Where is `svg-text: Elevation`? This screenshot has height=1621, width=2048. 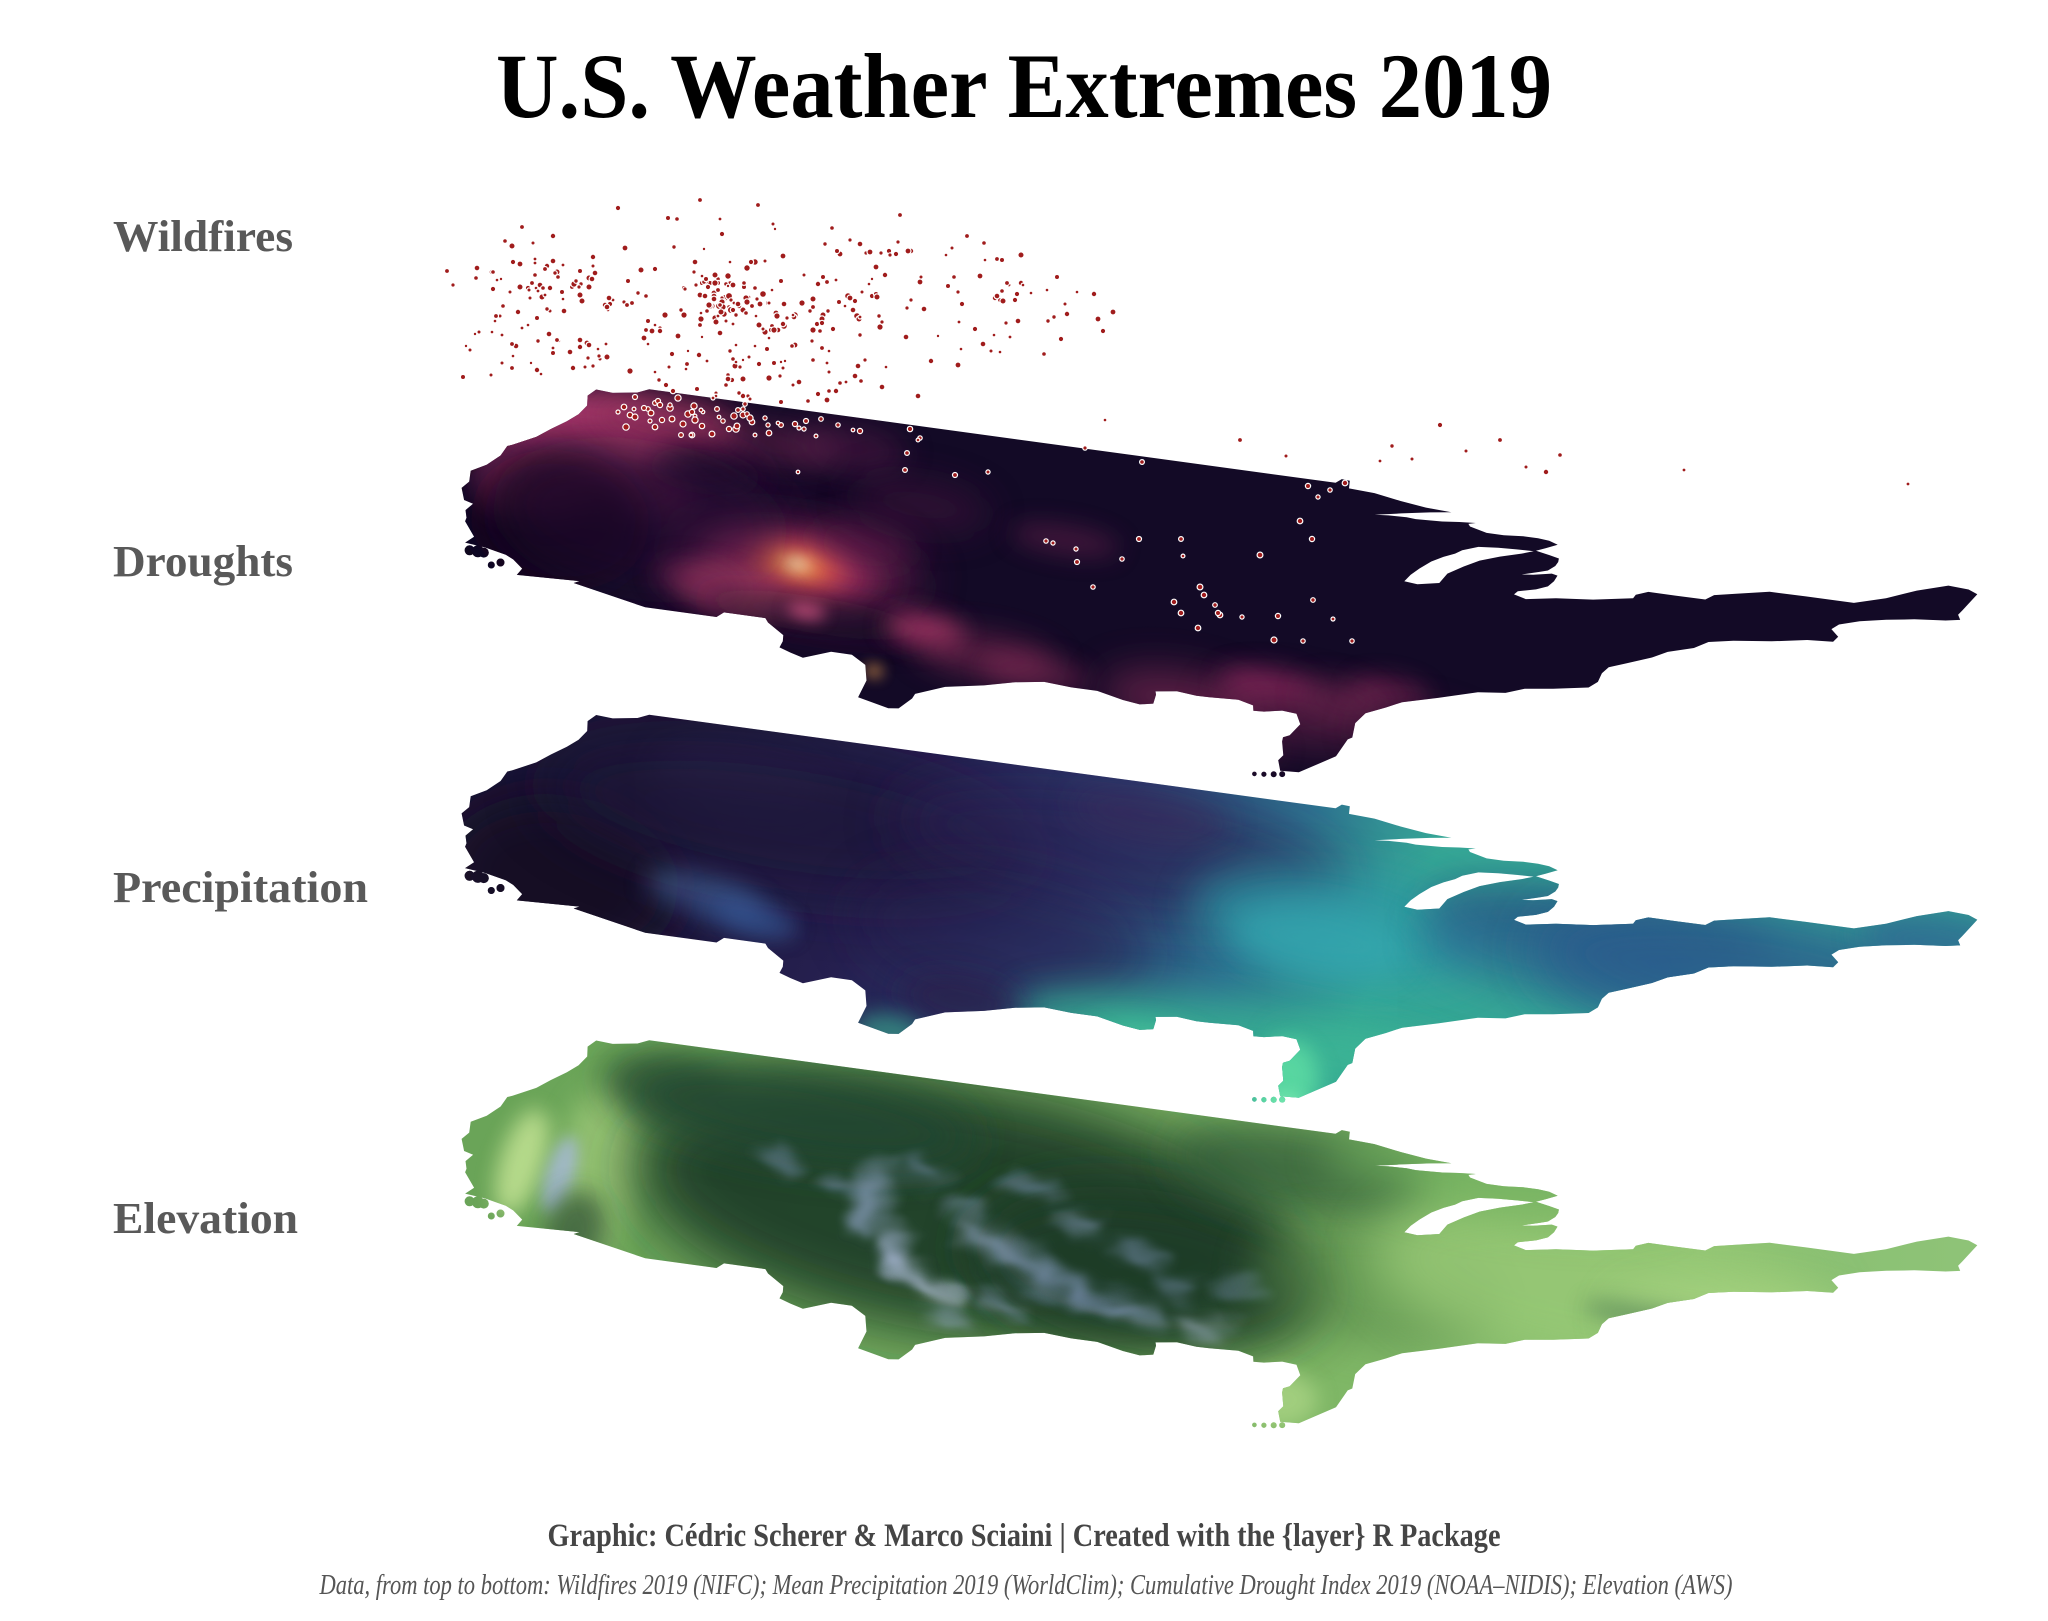 svg-text: Elevation is located at coordinates (205, 1218).